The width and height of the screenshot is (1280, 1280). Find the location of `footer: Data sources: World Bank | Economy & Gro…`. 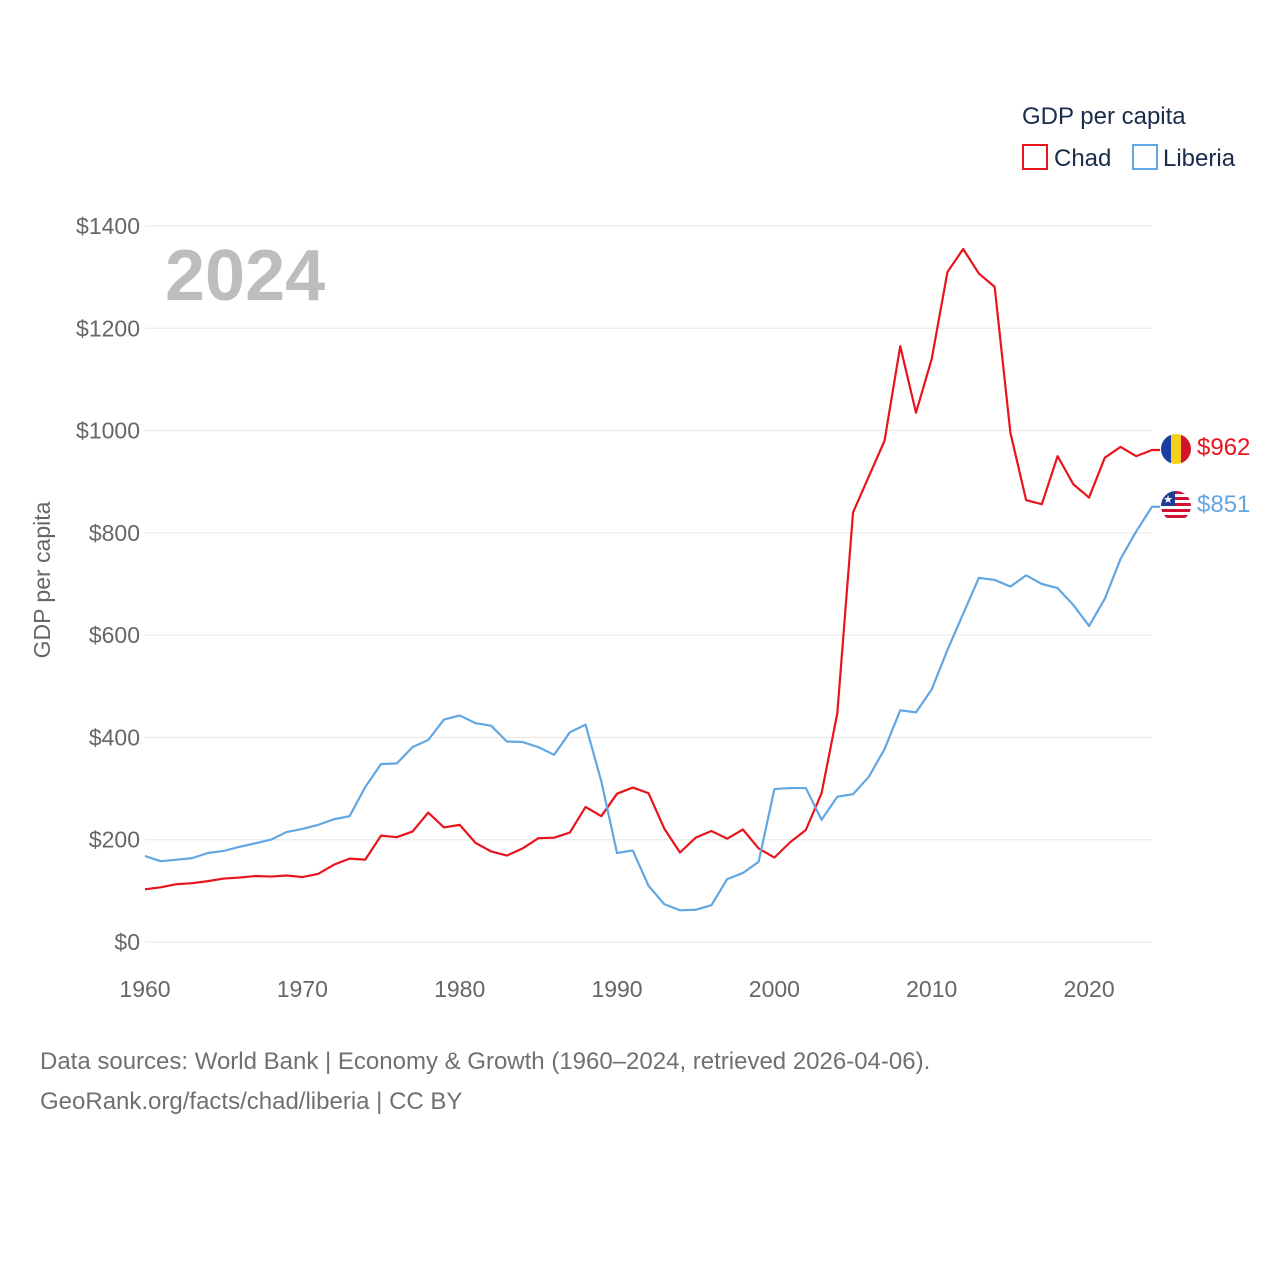

footer: Data sources: World Bank | Economy & Gro… is located at coordinates (485, 1082).